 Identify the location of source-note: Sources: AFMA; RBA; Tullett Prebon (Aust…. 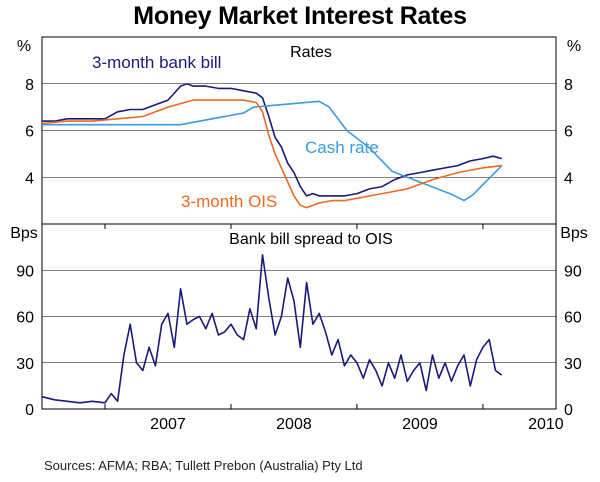
(203, 465).